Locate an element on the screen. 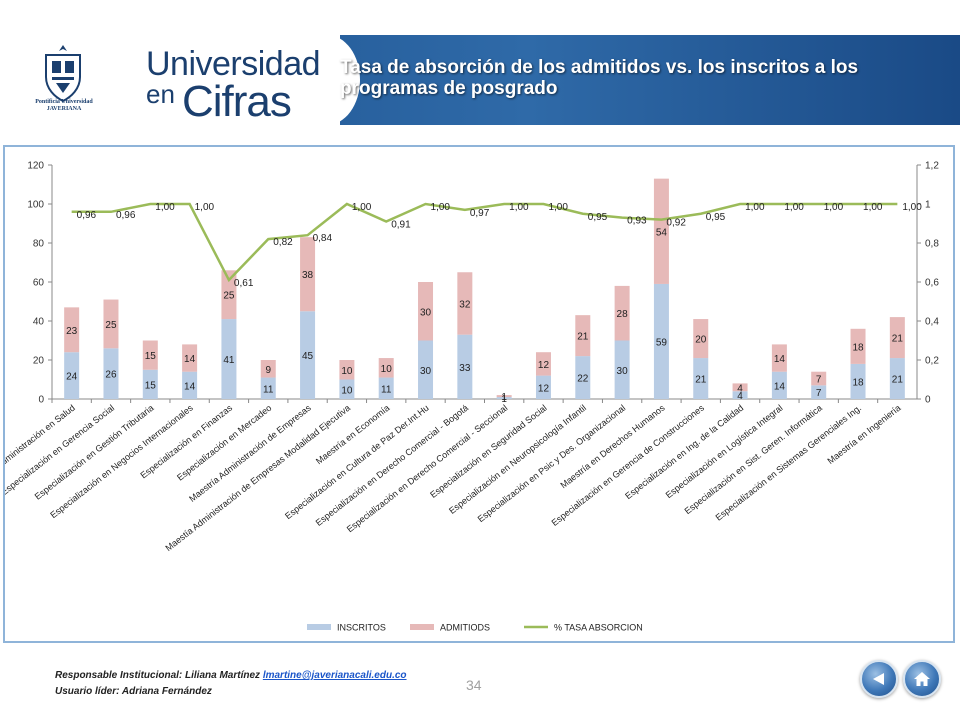  legend-label: % TASA ABSORCION is located at coordinates (598, 628).